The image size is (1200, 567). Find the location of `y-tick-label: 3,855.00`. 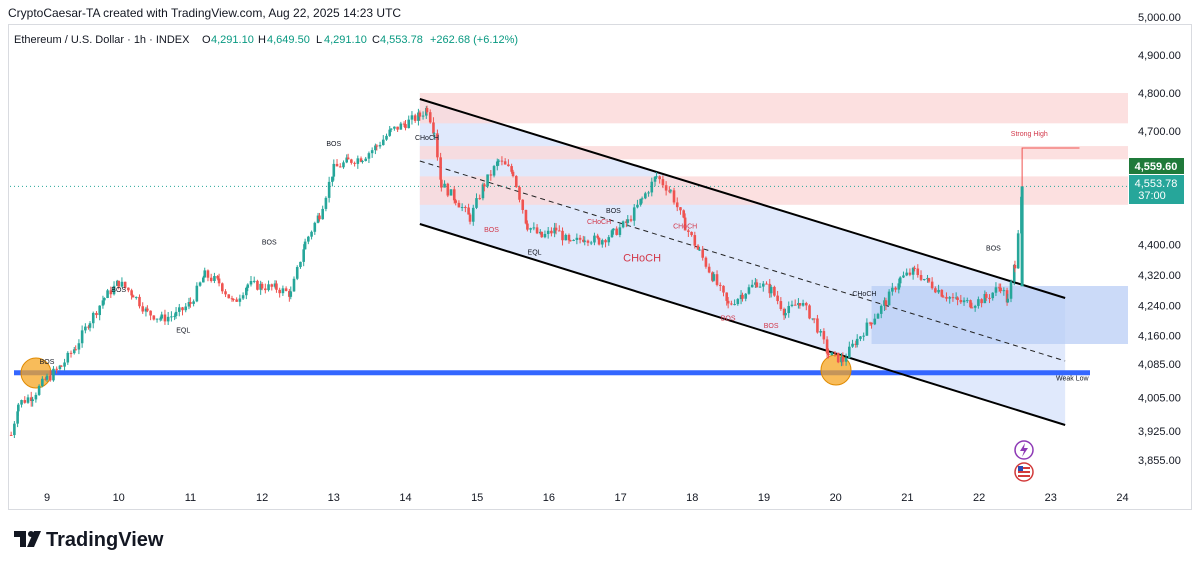

y-tick-label: 3,855.00 is located at coordinates (1159, 461).